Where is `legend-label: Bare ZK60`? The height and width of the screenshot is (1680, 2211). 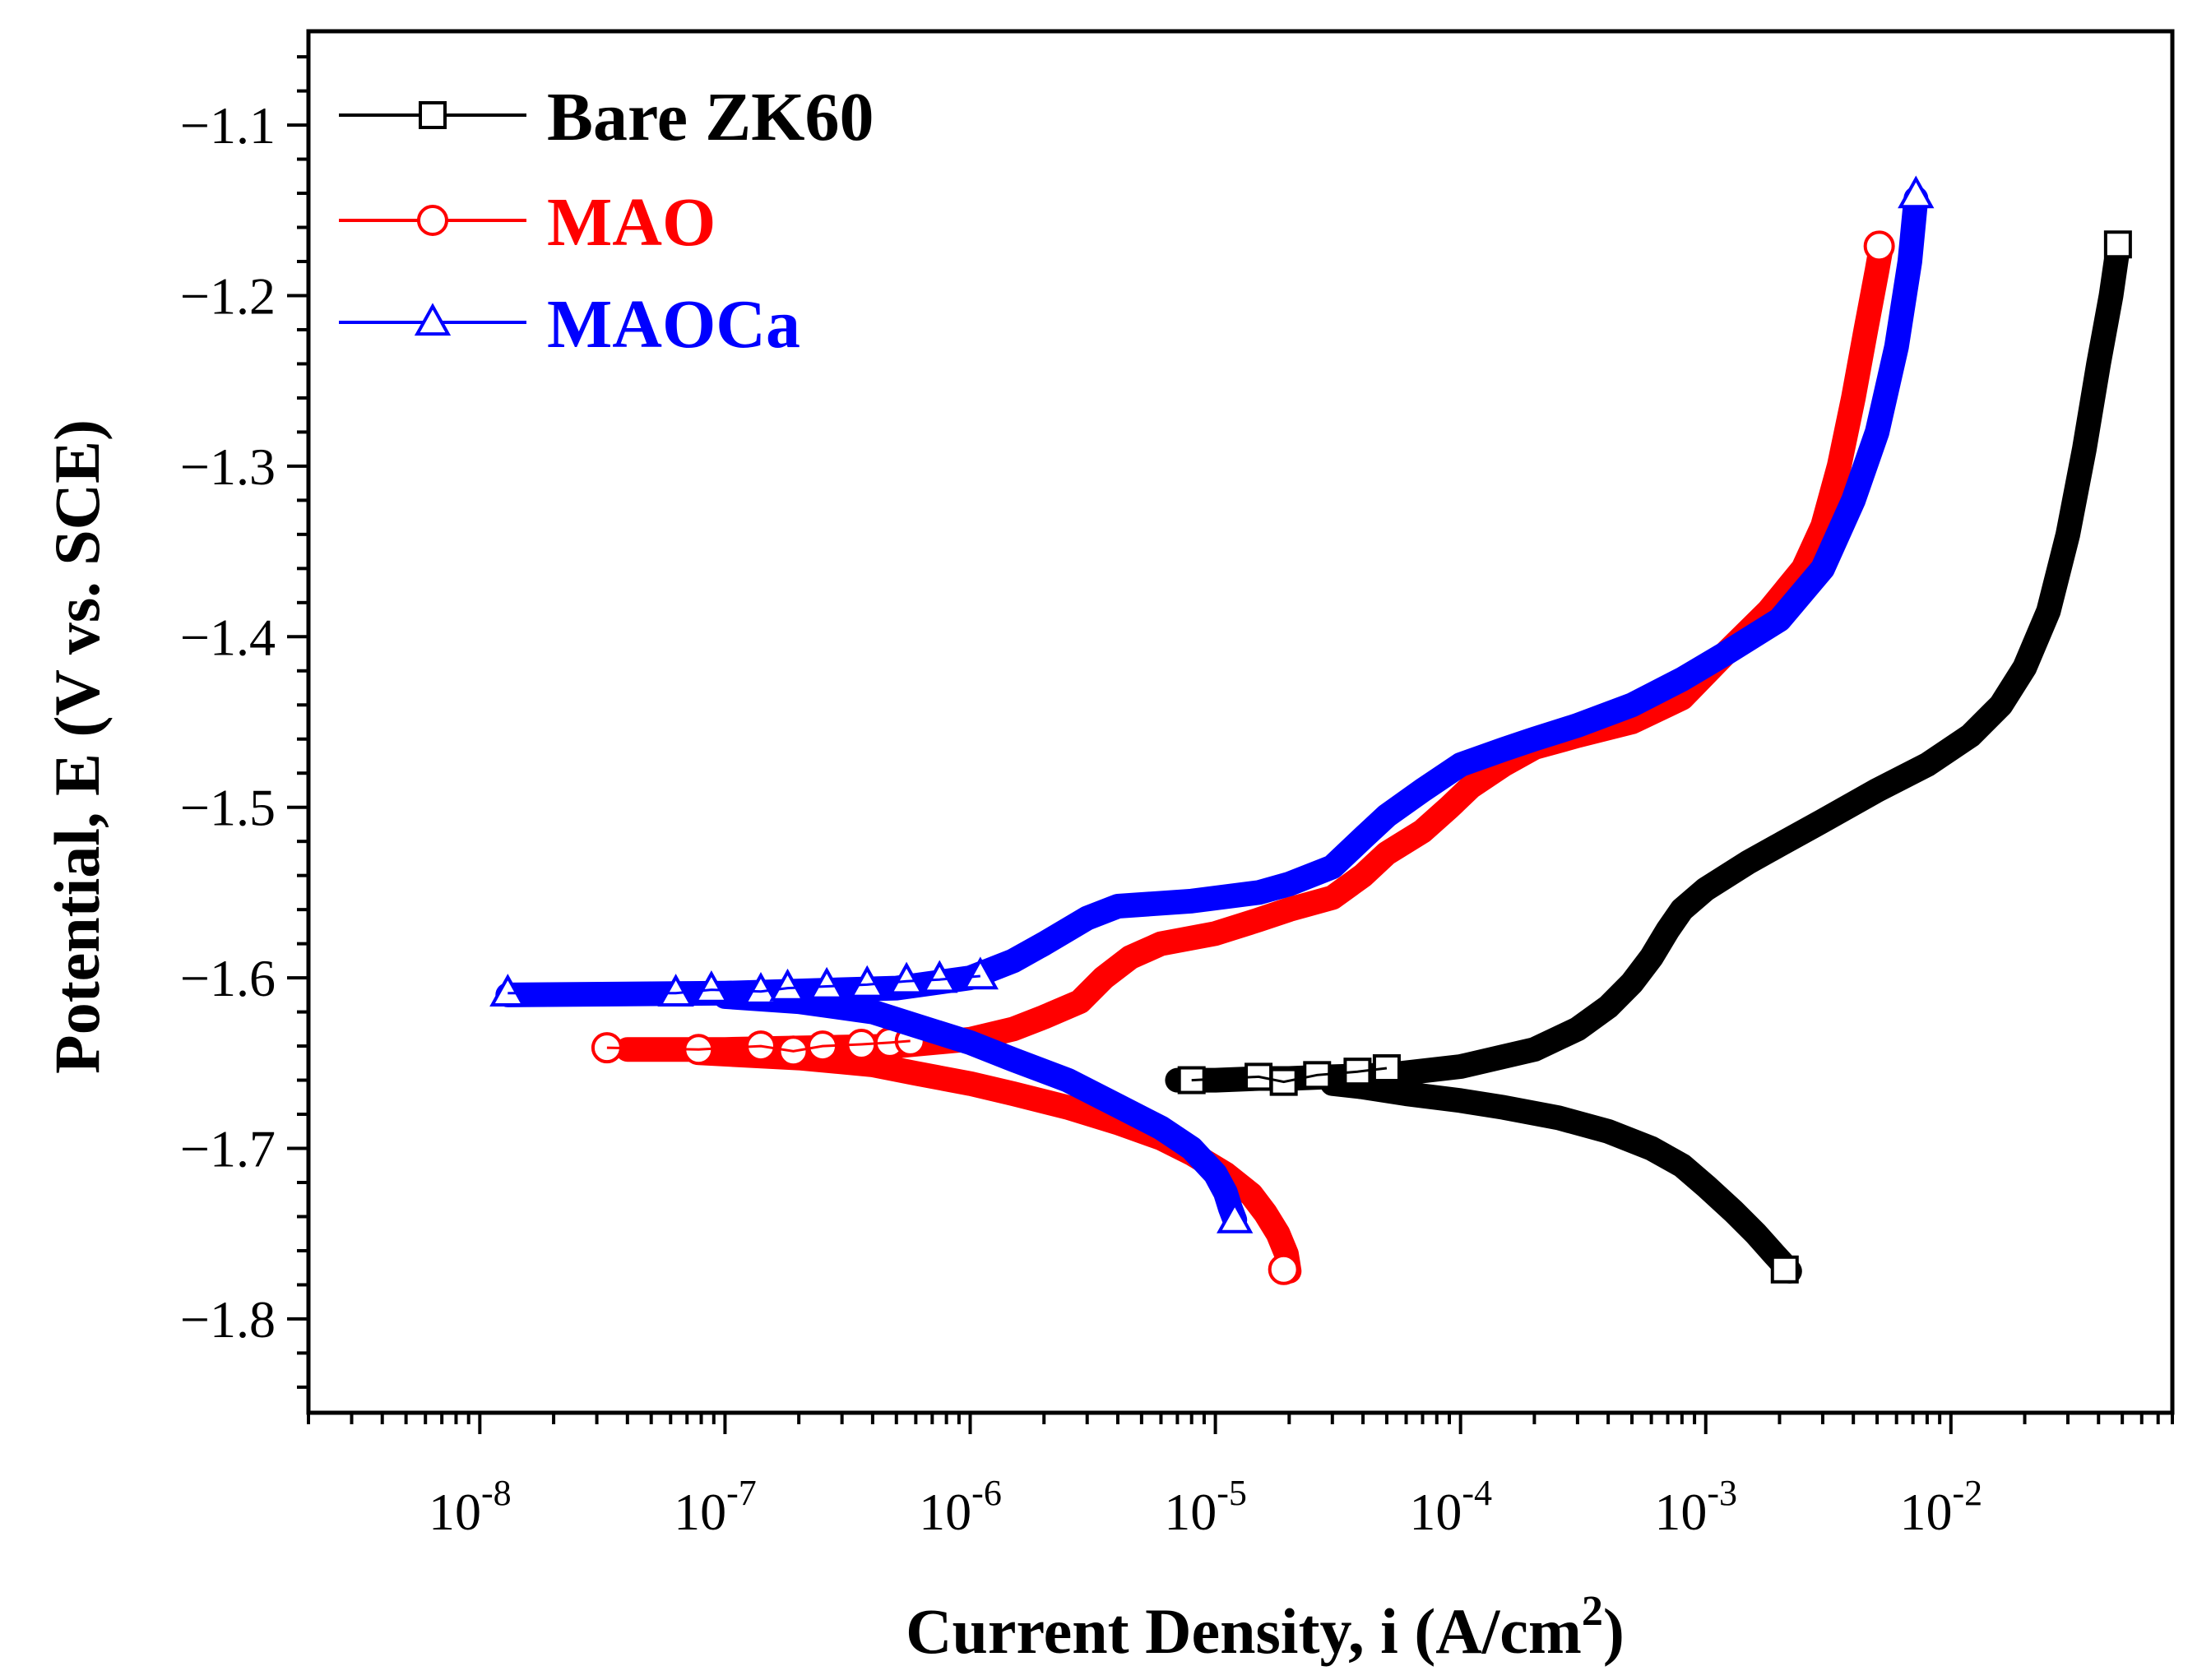
legend-label: Bare ZK60 is located at coordinates (711, 117).